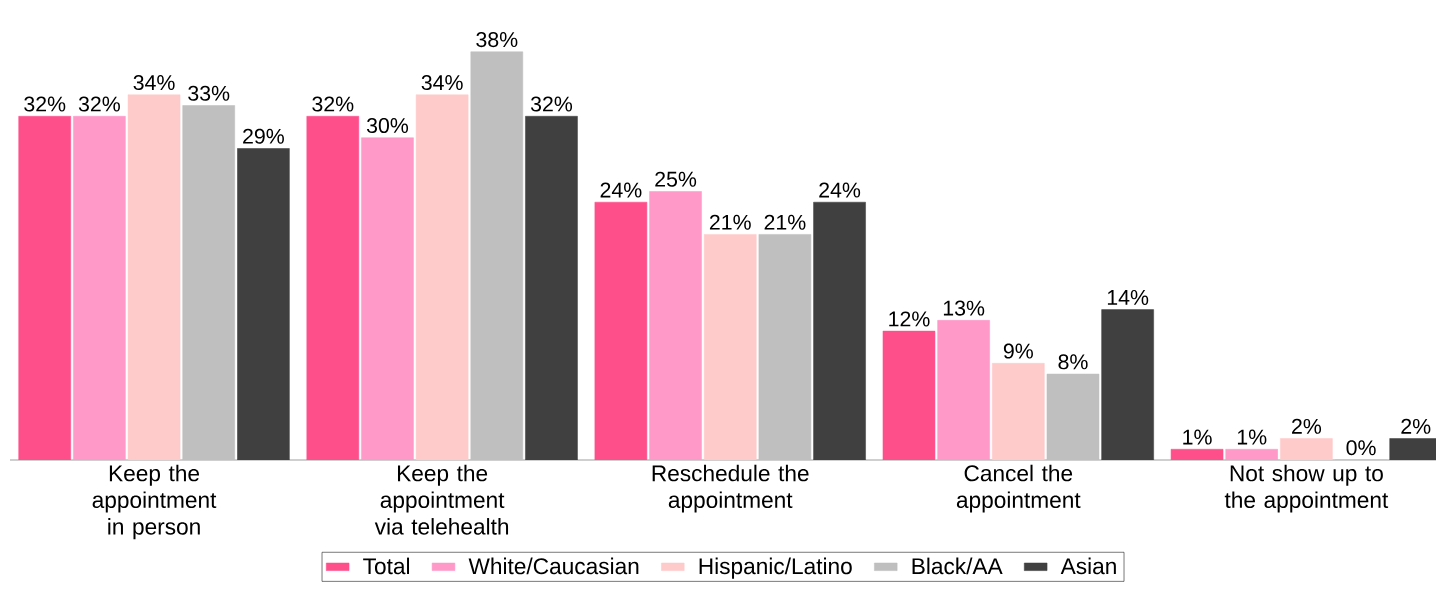 Image resolution: width=1436 pixels, height=608 pixels. Describe the element at coordinates (1073, 362) in the screenshot. I see `data-label: 8%` at that location.